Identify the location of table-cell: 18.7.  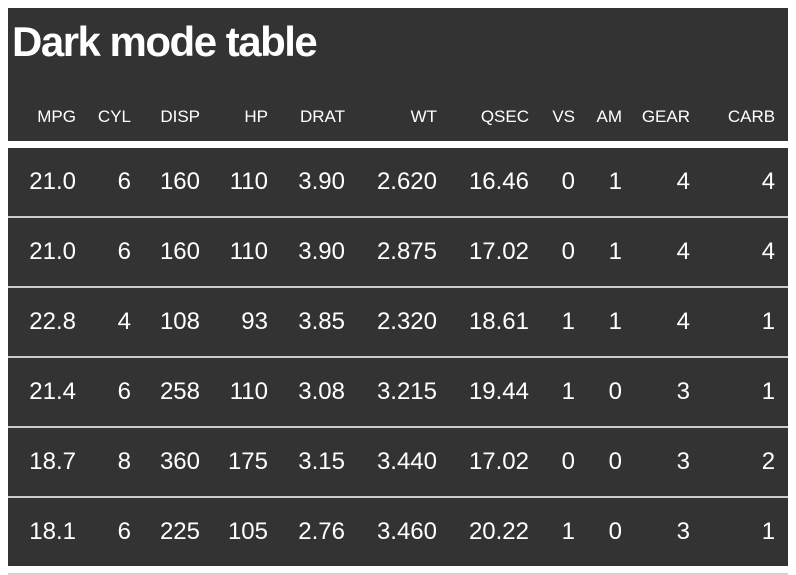
(48, 461).